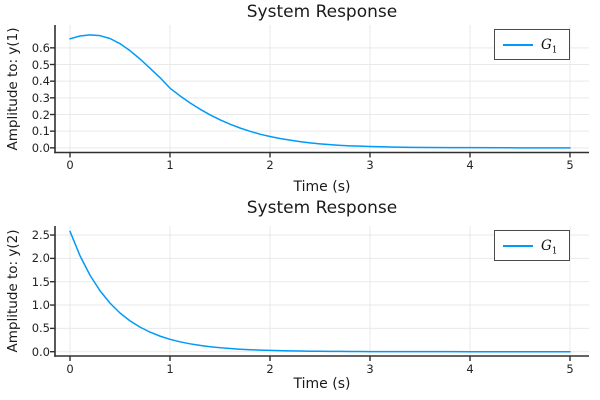  I want to click on y-tick-label: 2.5, so click(40, 235).